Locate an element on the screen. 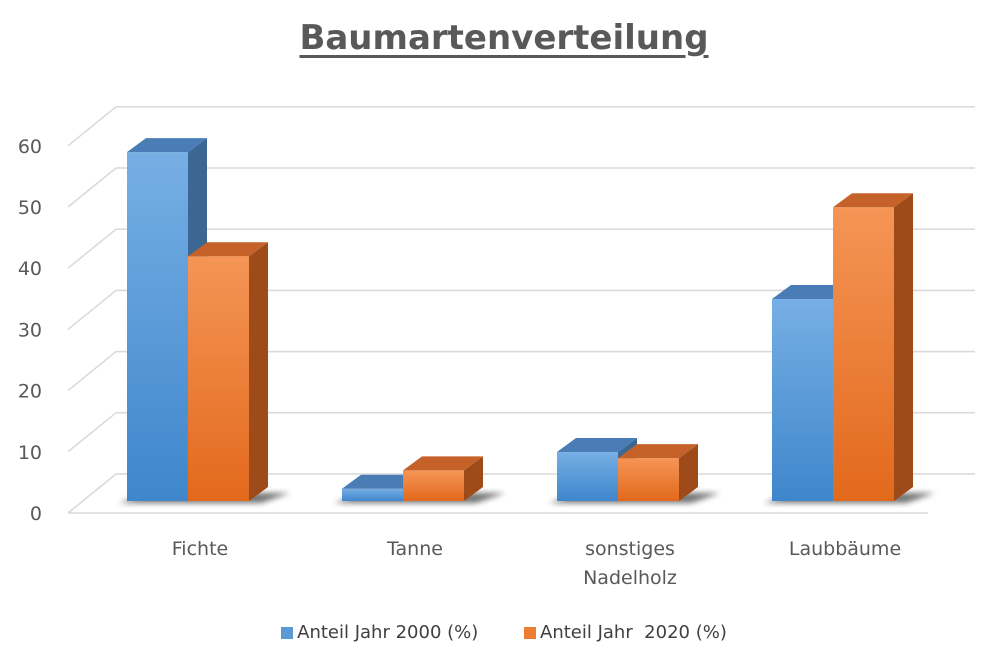 The image size is (1008, 672). x-tick-label-3: Laubbäume is located at coordinates (845, 549).